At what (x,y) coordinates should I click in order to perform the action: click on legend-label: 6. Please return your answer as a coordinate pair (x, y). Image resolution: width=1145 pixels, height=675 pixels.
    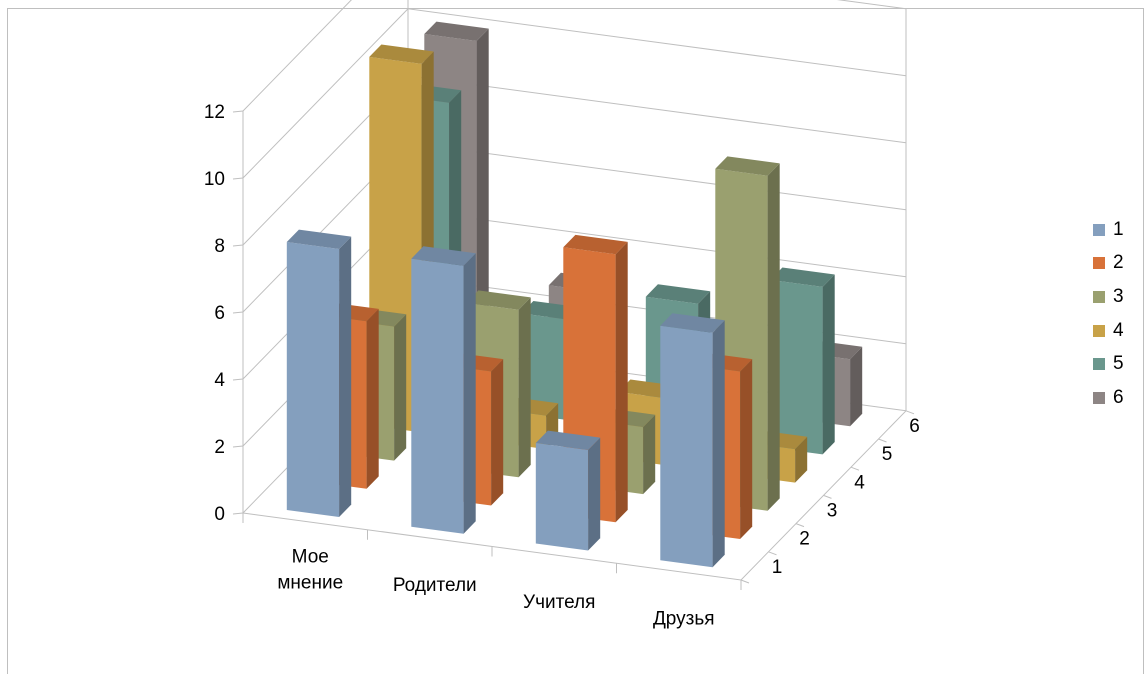
    Looking at the image, I should click on (1118, 397).